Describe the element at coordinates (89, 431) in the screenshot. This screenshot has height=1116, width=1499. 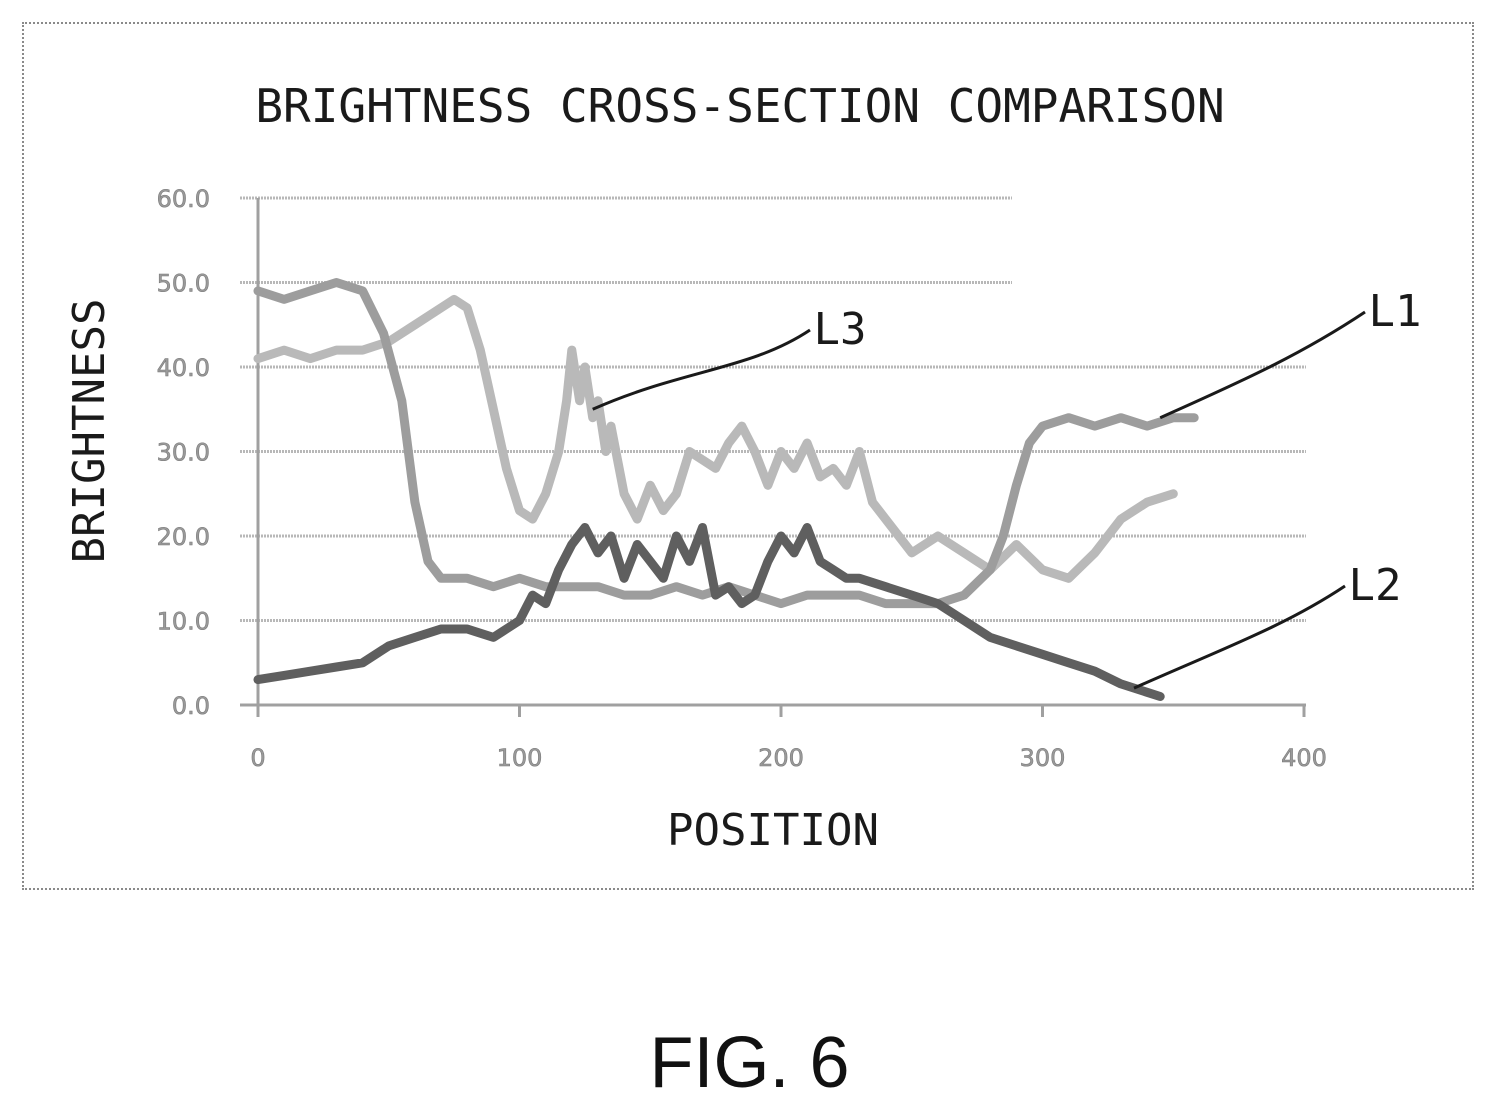
I see `y-axis-label: BRIGHTNESS` at that location.